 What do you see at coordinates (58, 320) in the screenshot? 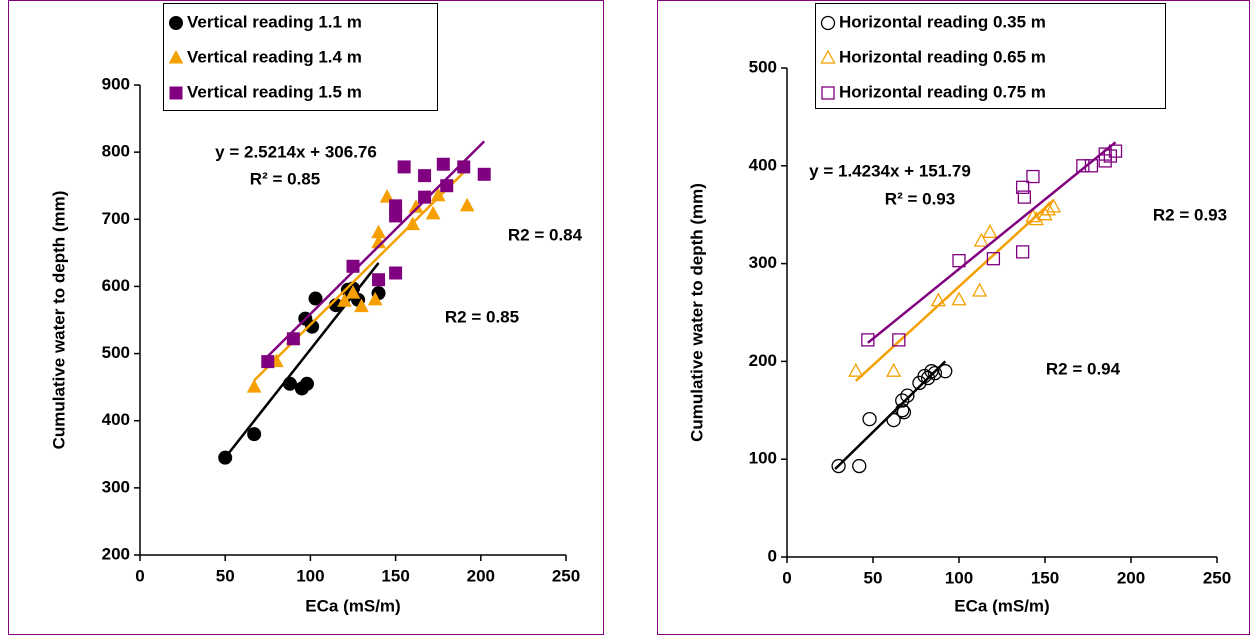
I see `y-axis-label: Cumulative water to depth (mm)` at bounding box center [58, 320].